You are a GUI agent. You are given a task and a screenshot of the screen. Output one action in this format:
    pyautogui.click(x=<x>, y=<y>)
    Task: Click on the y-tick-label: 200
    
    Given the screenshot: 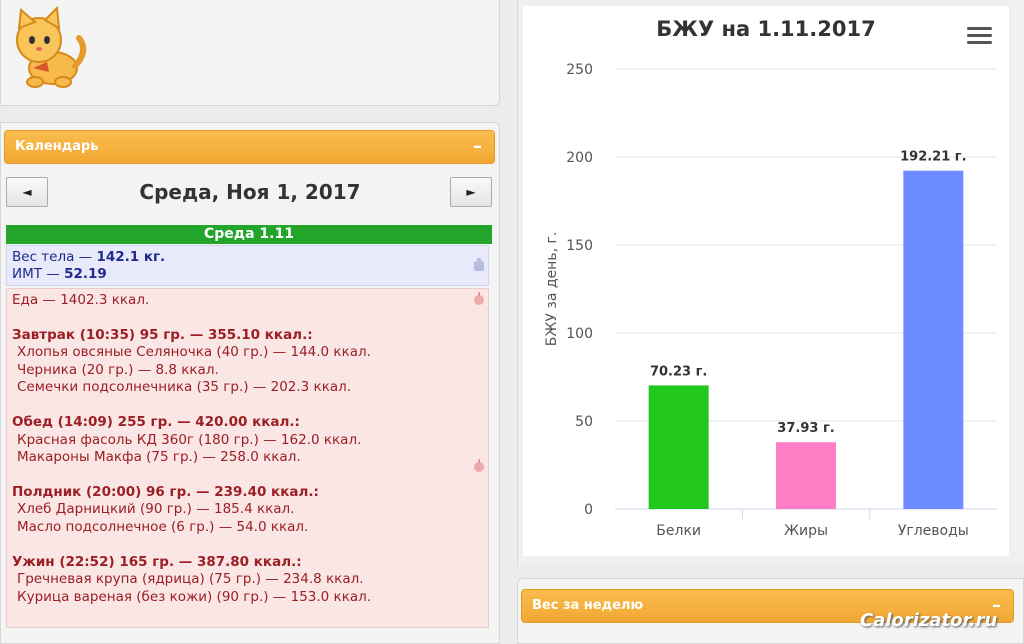 What is the action you would take?
    pyautogui.click(x=579, y=158)
    